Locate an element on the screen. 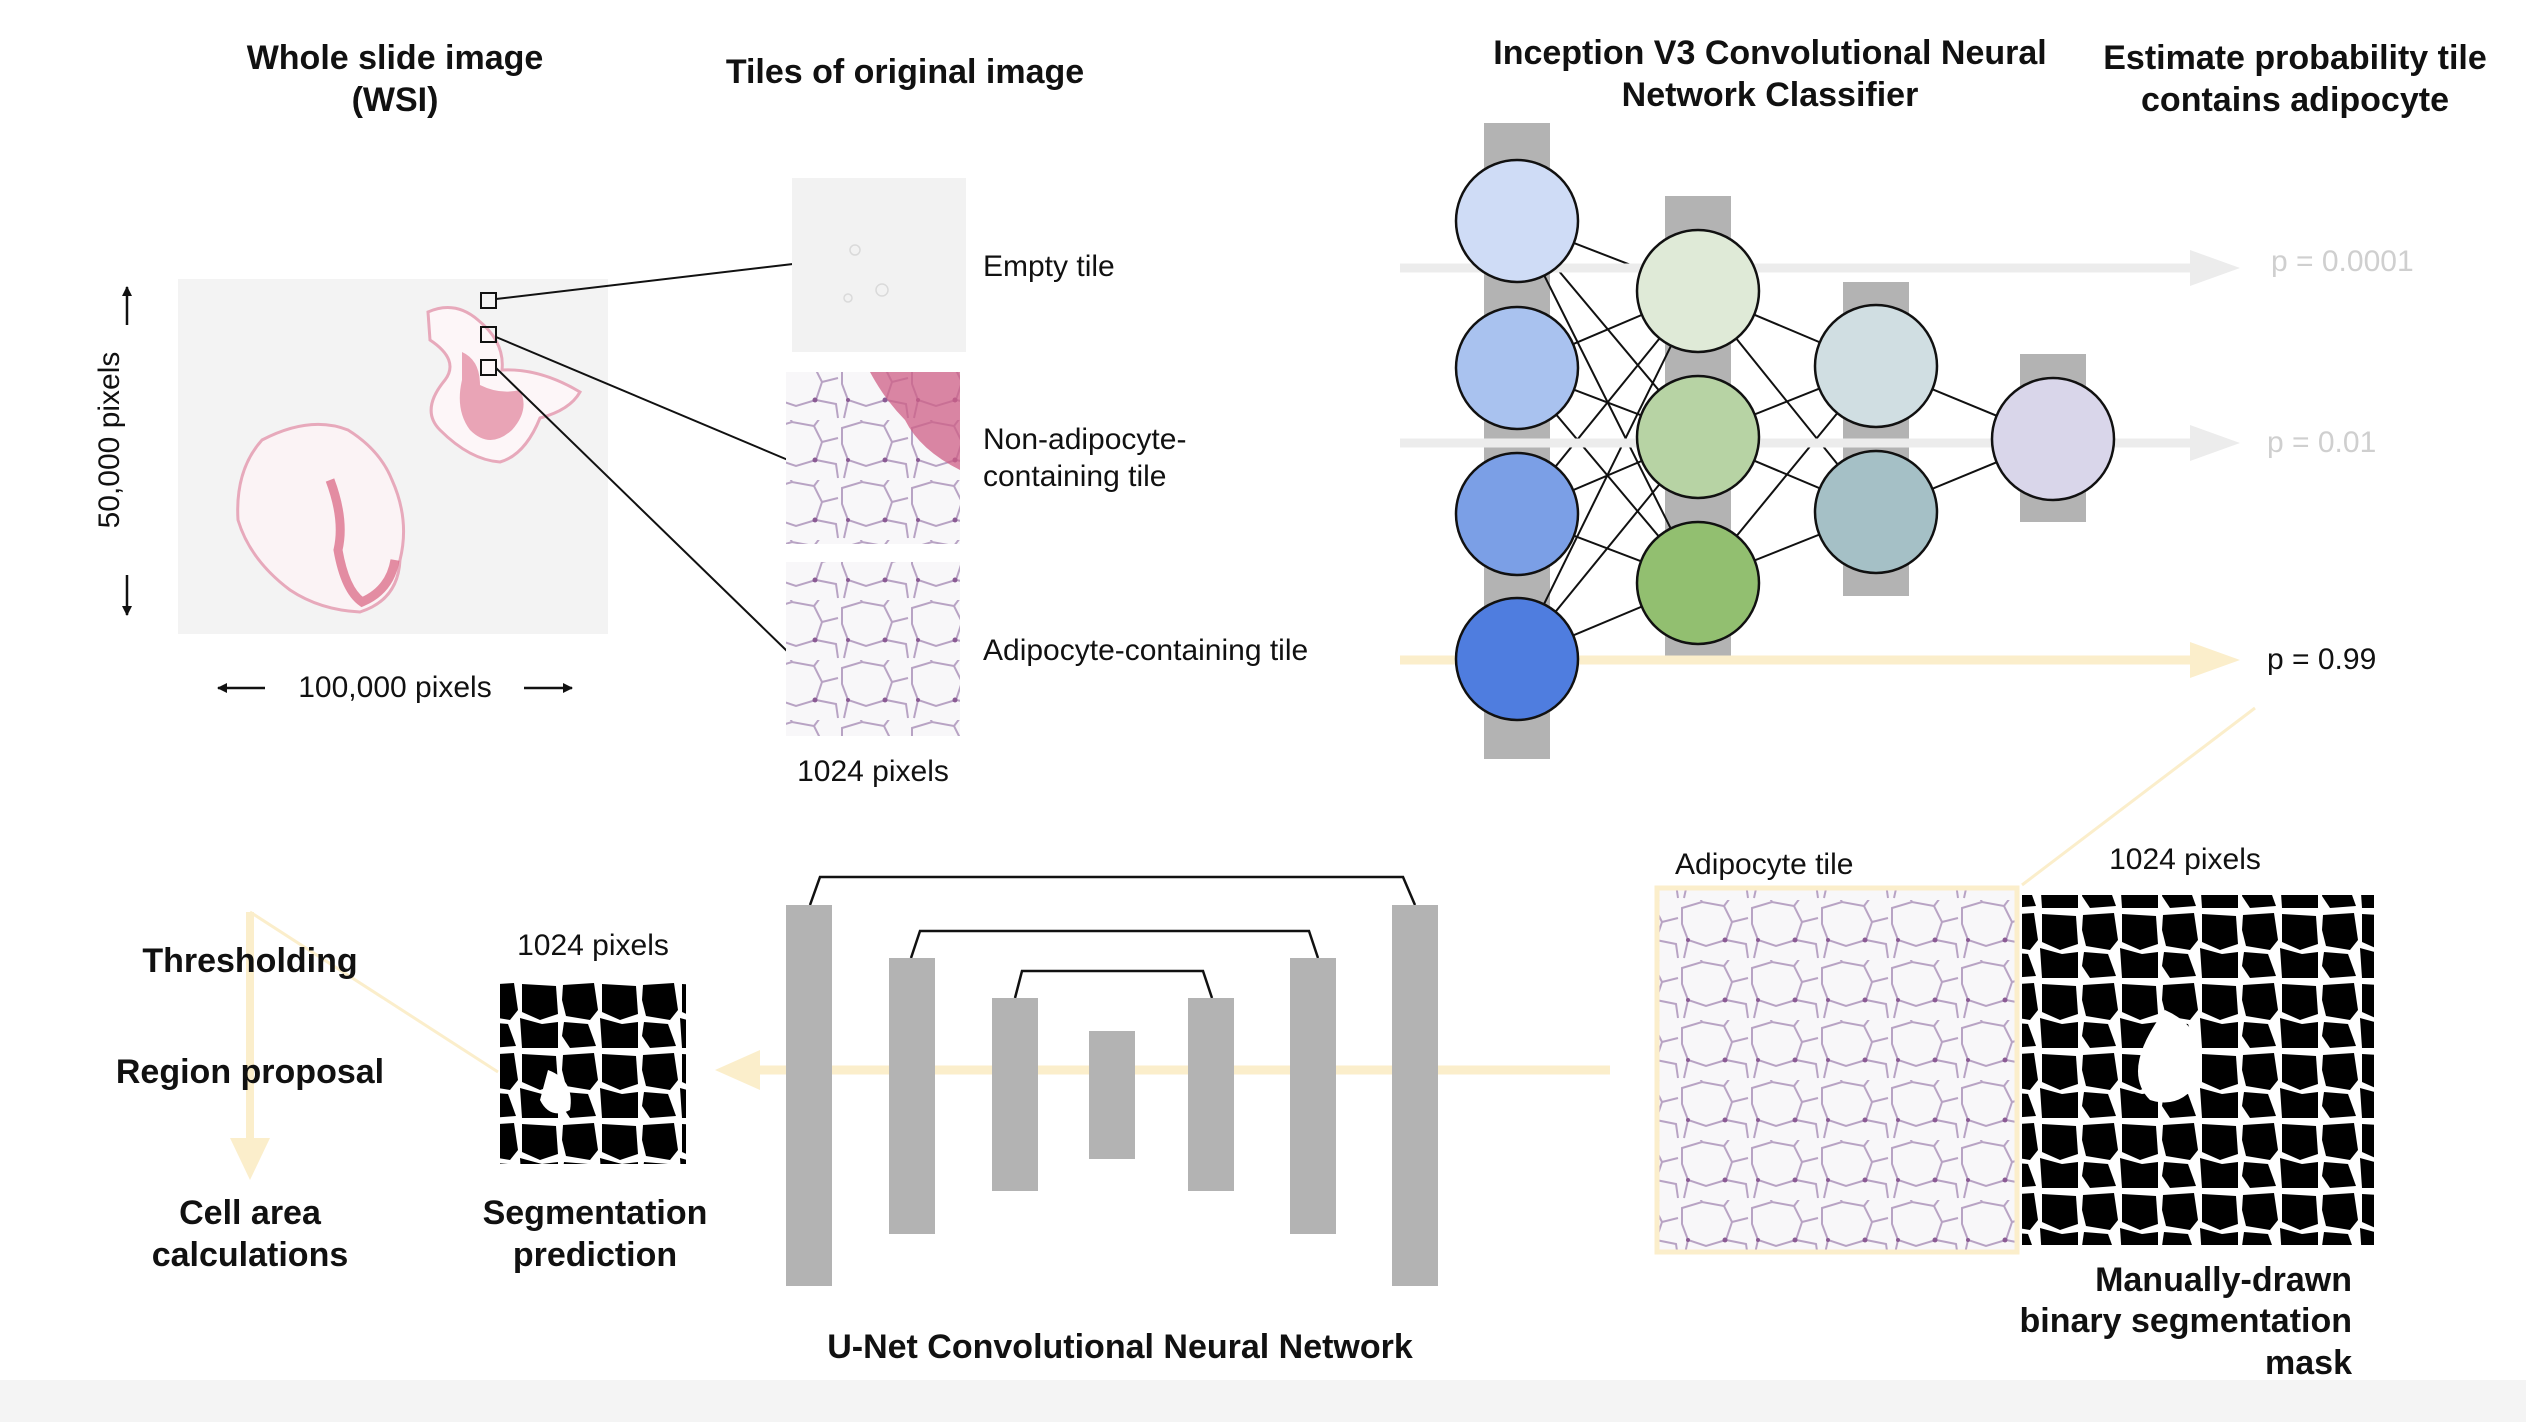 The height and width of the screenshot is (1422, 2526). flow-arrowhead-adipocyte is located at coordinates (2215, 660).